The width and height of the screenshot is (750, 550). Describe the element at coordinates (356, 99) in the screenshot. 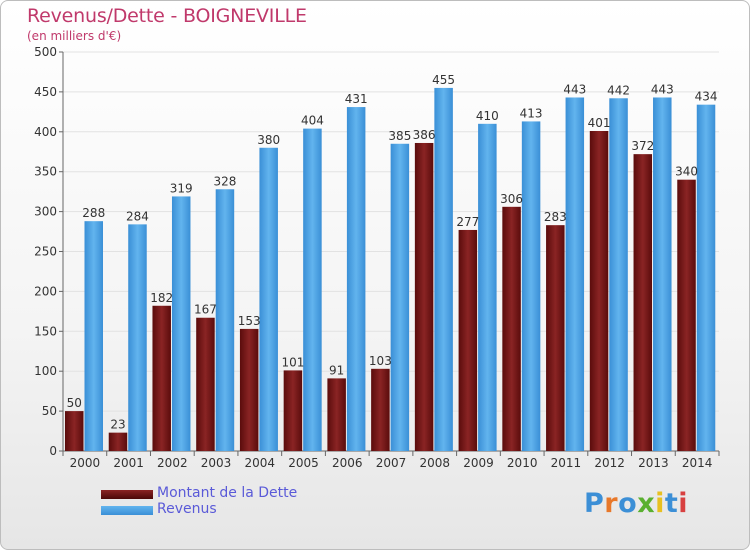

I see `data-label-revenus: 431` at that location.